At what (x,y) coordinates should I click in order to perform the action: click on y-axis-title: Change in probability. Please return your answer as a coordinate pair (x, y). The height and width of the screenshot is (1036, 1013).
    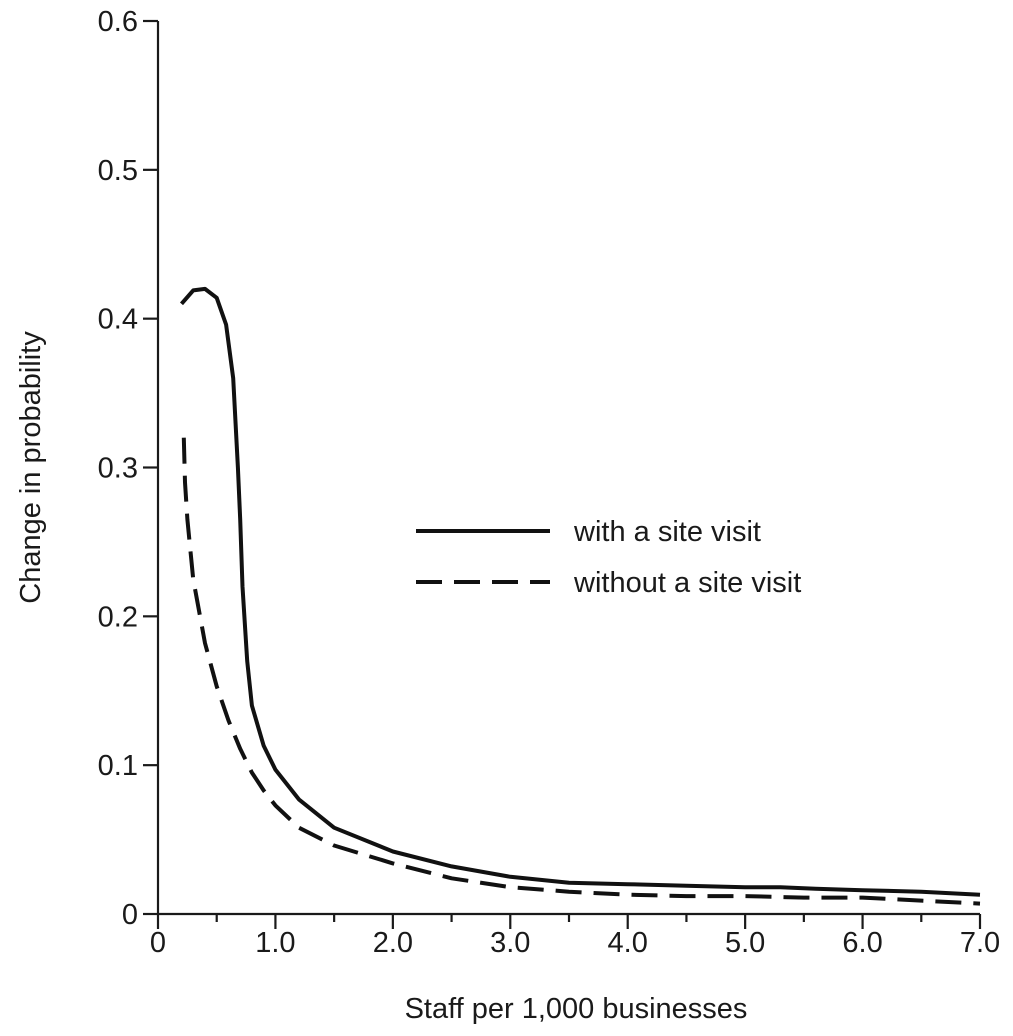
    Looking at the image, I should click on (31, 467).